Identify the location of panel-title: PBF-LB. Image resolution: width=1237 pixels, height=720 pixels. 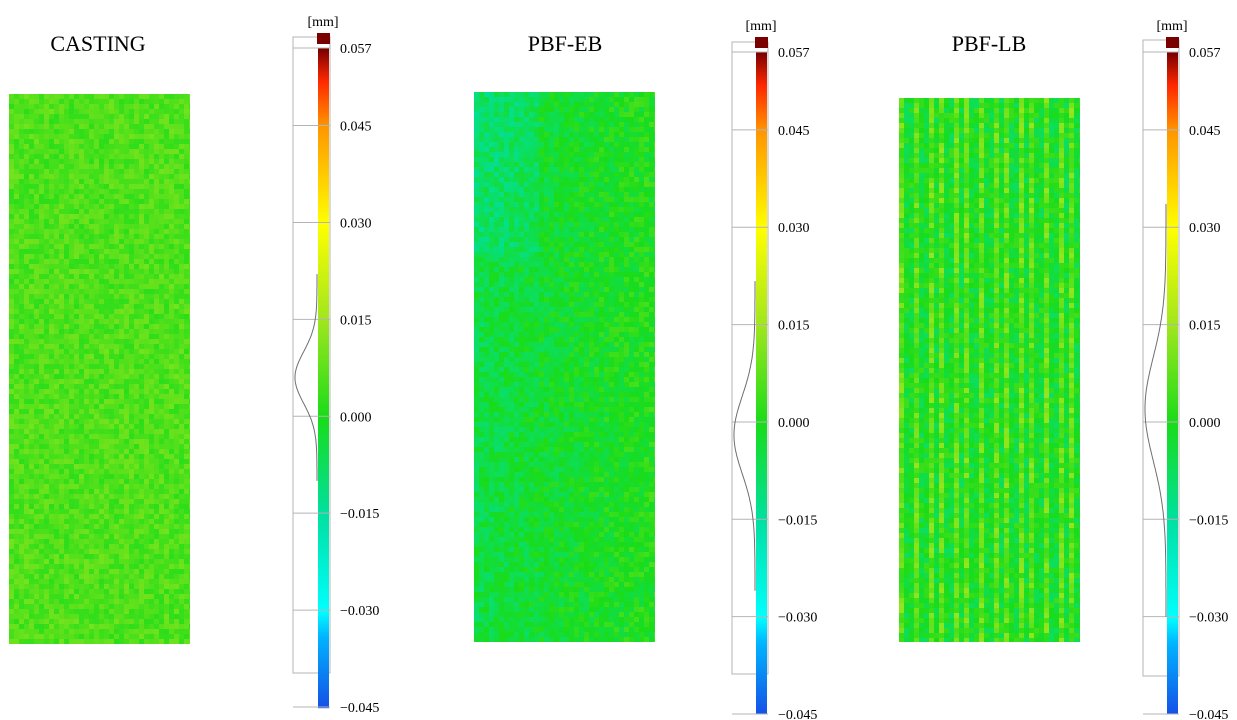
(989, 43).